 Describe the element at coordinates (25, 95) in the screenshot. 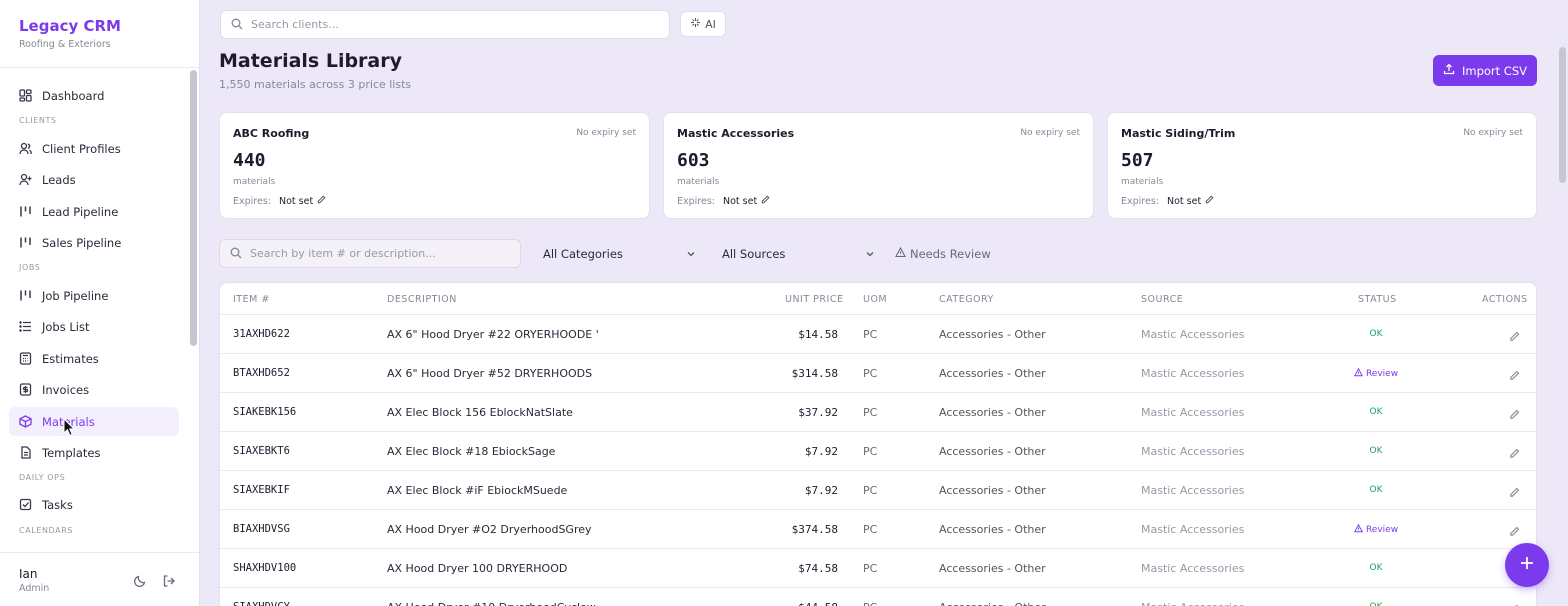

I see `dashboard-icon` at that location.